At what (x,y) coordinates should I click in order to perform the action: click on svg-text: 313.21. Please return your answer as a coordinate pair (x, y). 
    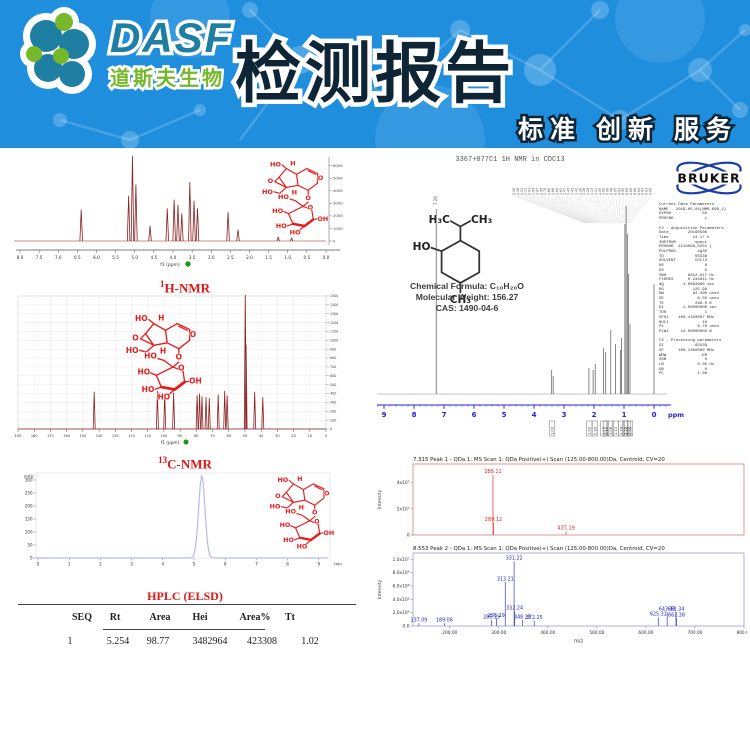
    Looking at the image, I should click on (505, 579).